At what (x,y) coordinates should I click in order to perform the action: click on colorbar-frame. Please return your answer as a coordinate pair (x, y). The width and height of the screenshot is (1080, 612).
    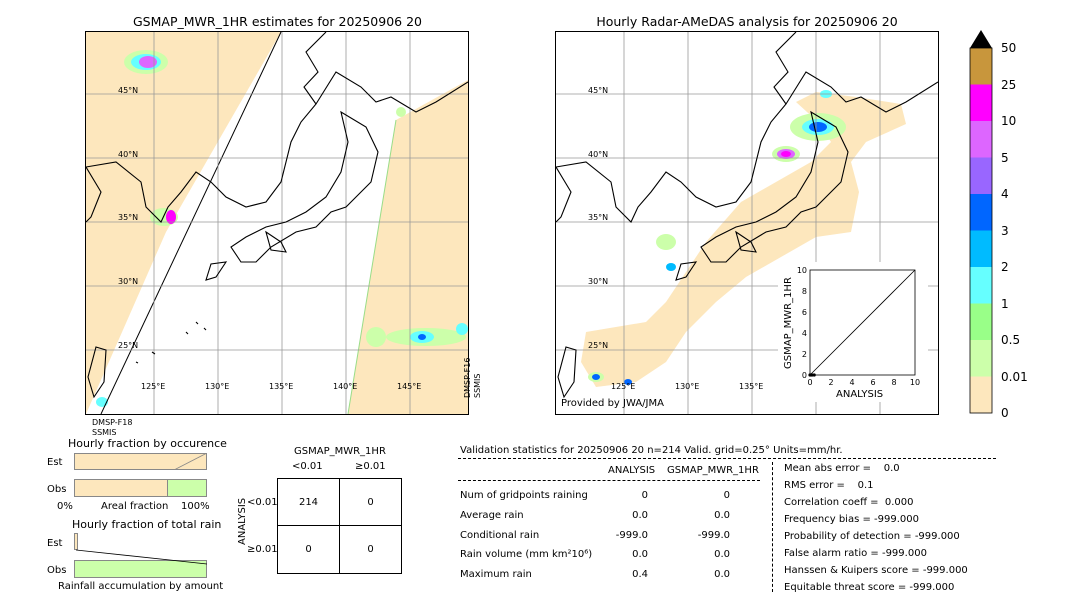
    Looking at the image, I should click on (981, 230).